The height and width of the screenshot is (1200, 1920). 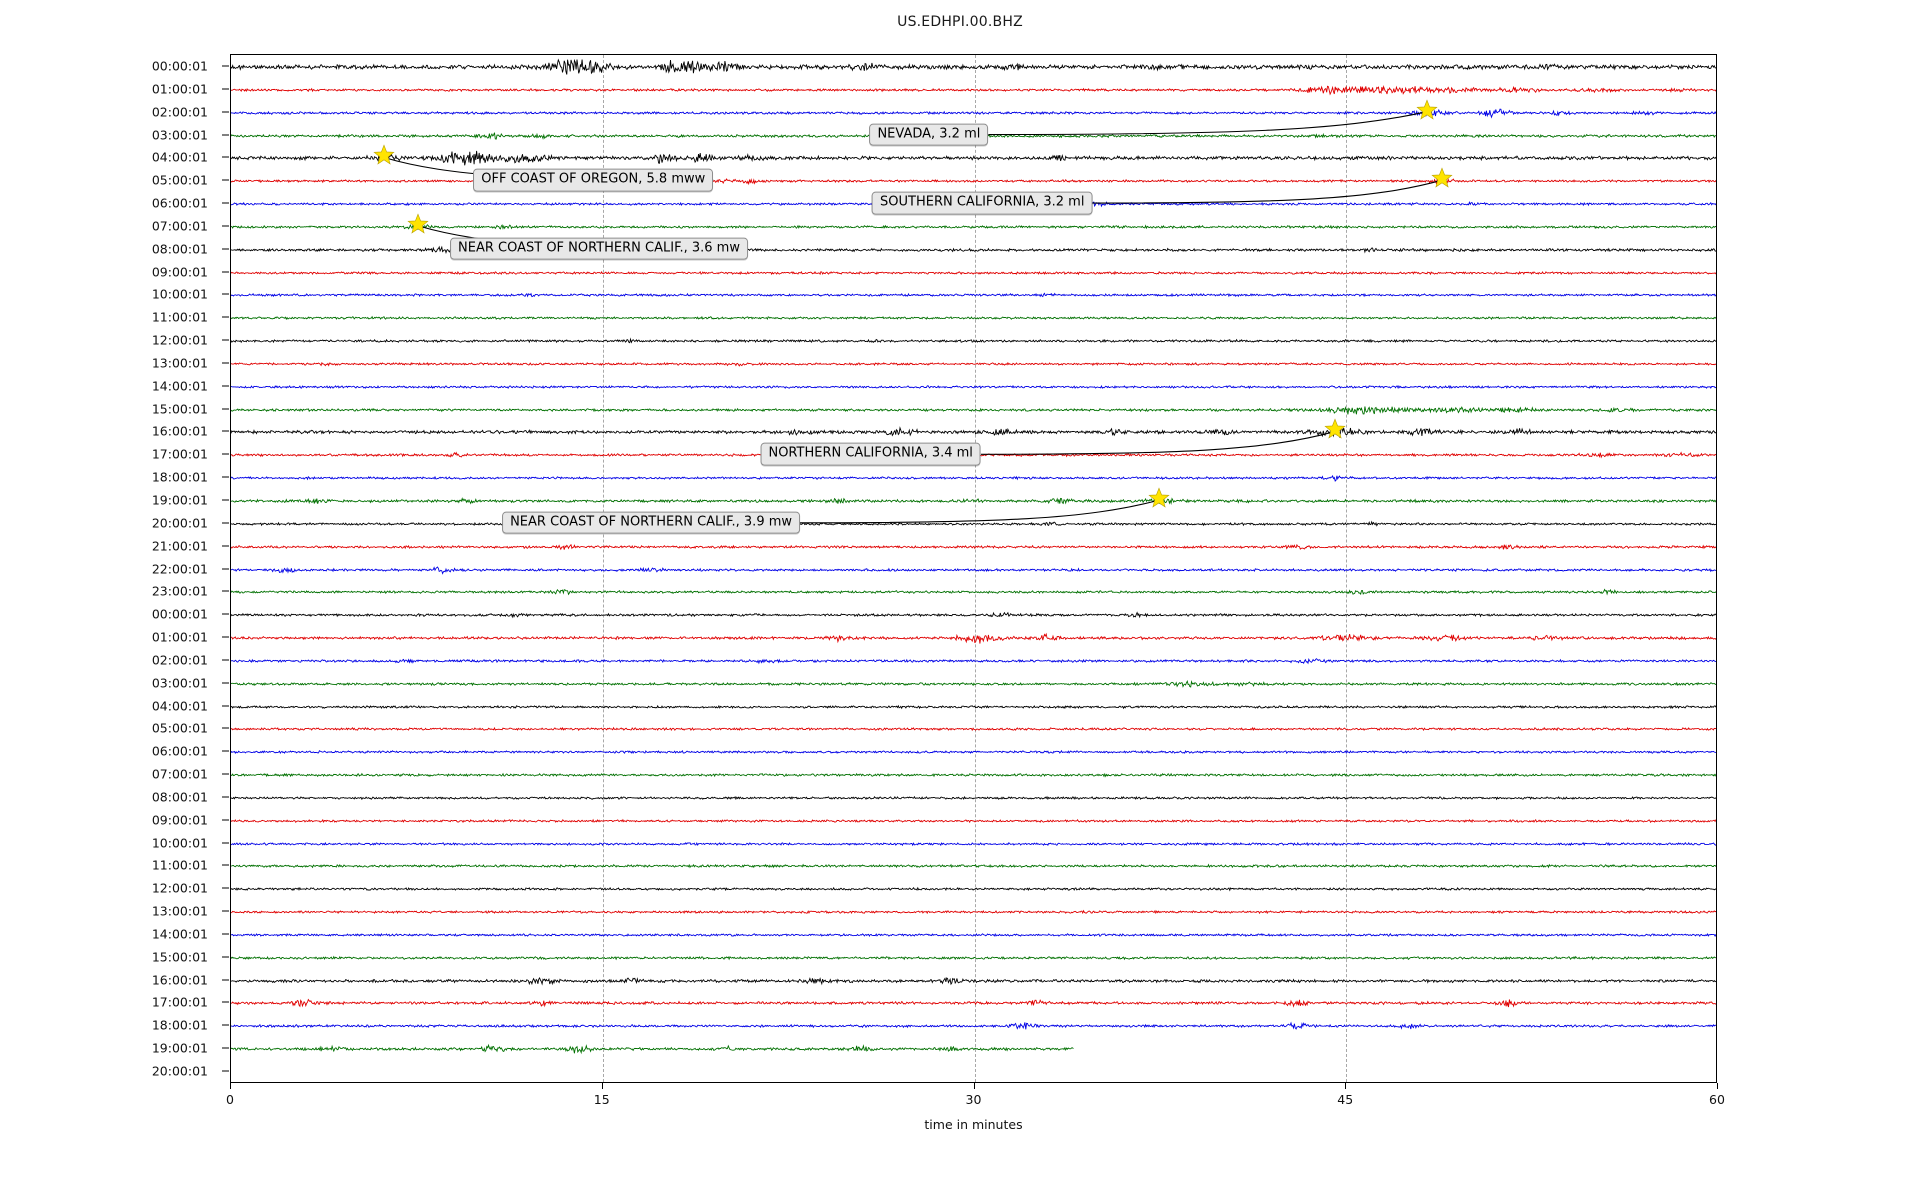 I want to click on x-tick-label: 0, so click(x=230, y=1099).